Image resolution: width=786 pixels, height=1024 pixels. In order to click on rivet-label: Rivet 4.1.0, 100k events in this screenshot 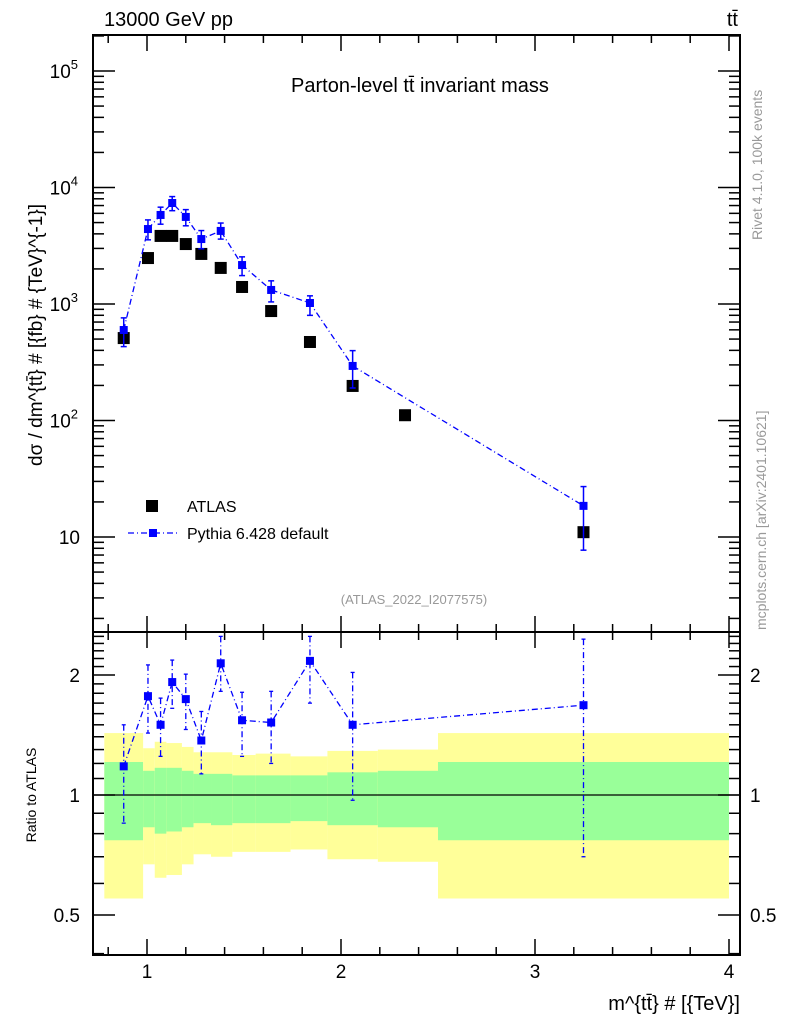, I will do `click(757, 165)`.